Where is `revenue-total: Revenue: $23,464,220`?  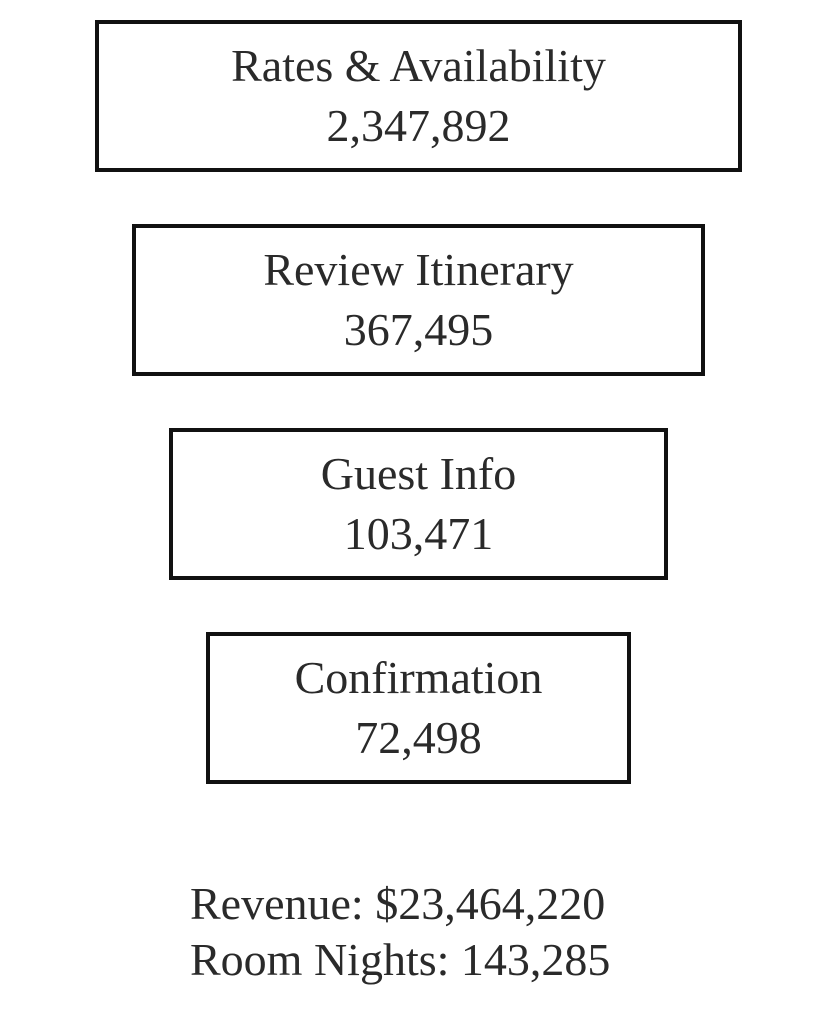 revenue-total: Revenue: $23,464,220 is located at coordinates (398, 903).